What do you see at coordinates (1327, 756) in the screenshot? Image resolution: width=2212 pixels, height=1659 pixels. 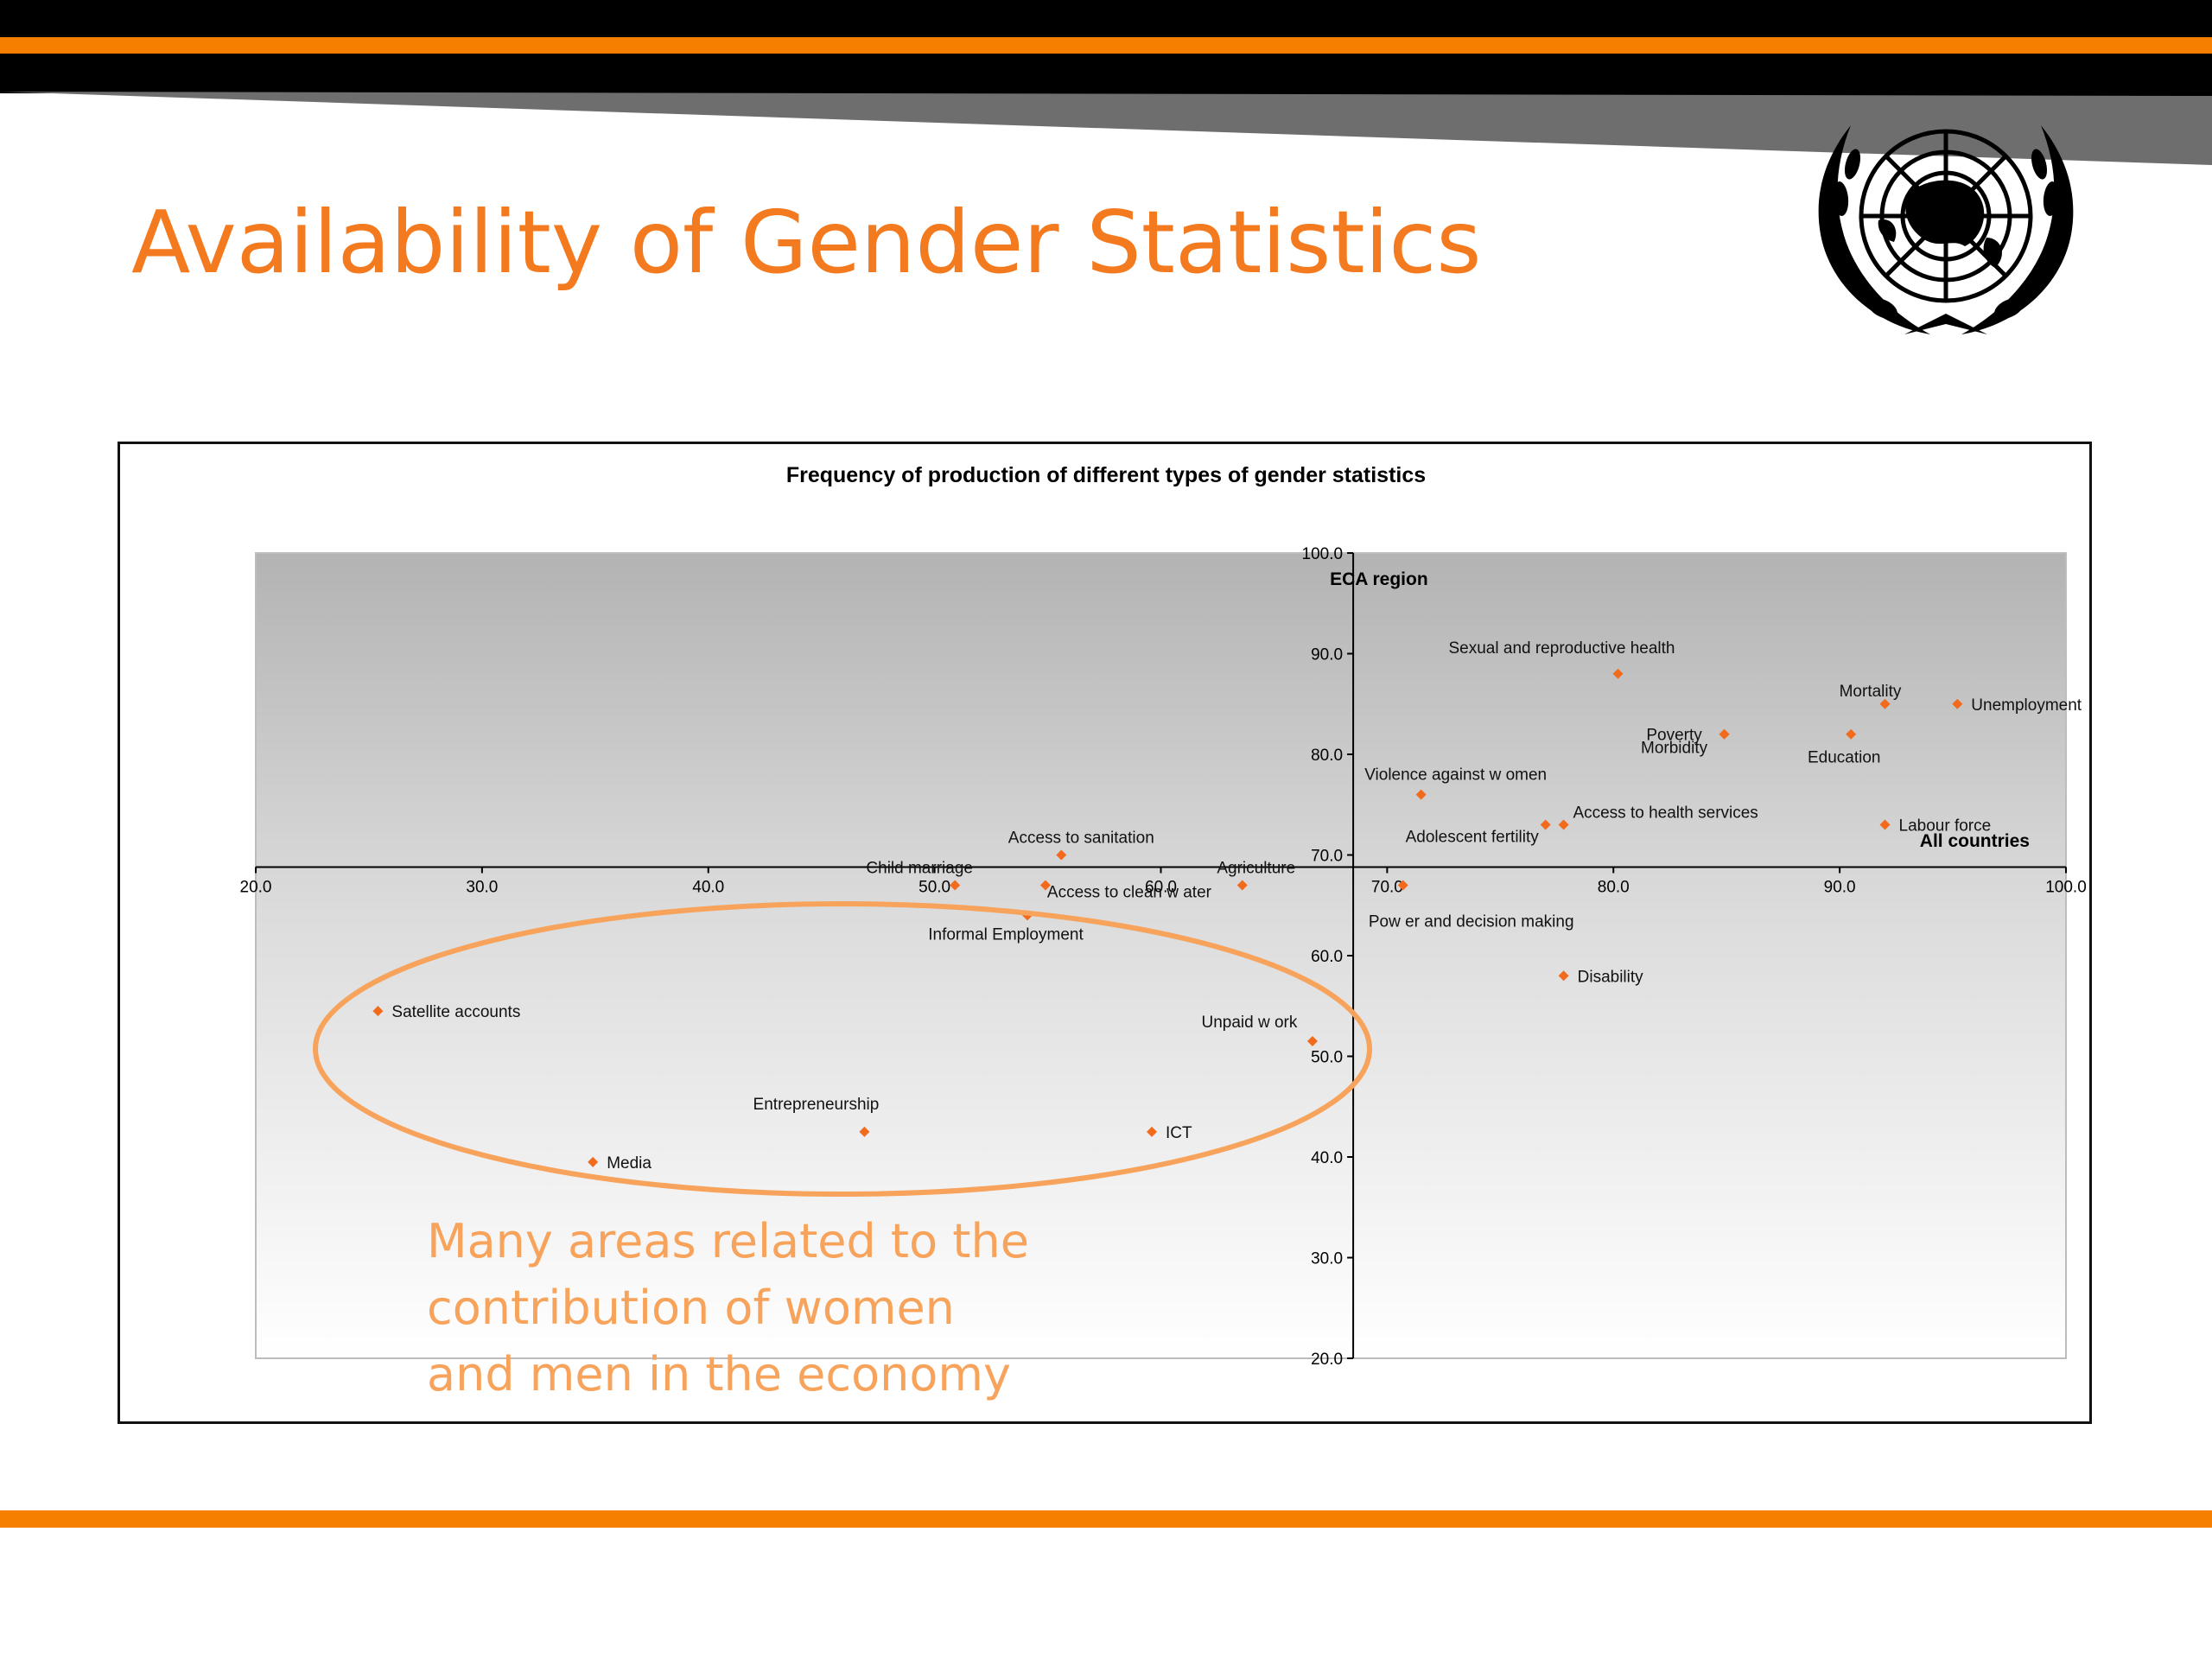 I see `y-tick-label: 80.0` at bounding box center [1327, 756].